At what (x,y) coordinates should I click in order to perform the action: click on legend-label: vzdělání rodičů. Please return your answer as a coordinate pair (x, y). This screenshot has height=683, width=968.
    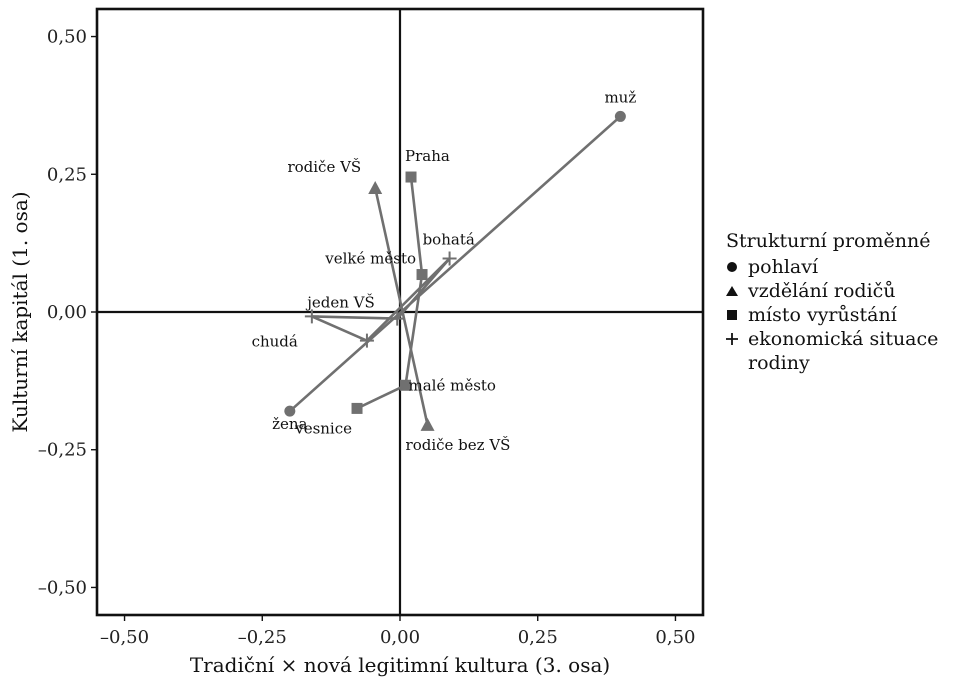
    Looking at the image, I should click on (822, 291).